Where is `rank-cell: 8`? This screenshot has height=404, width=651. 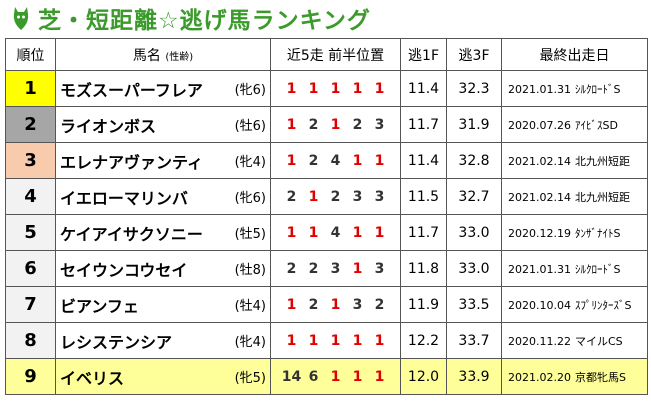
rank-cell: 8 is located at coordinates (30, 340).